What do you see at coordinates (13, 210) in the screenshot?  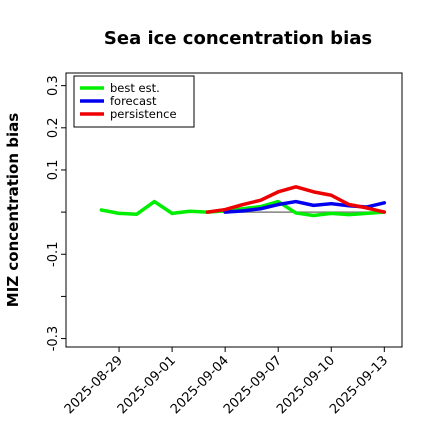 I see `y-axis-label: MIZ concentration bias` at bounding box center [13, 210].